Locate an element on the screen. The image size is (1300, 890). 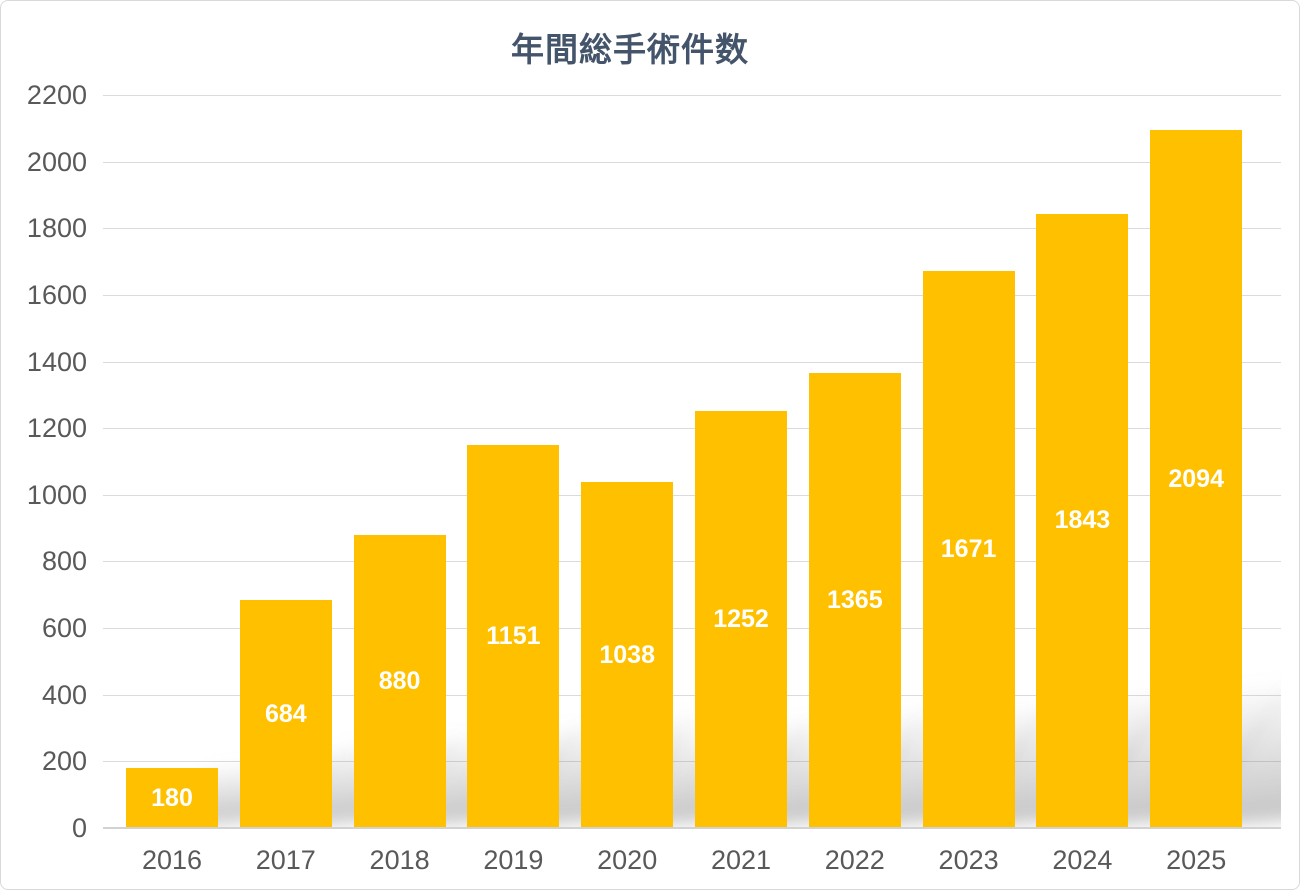
x-axis-category-label-2020: 2020 is located at coordinates (627, 860).